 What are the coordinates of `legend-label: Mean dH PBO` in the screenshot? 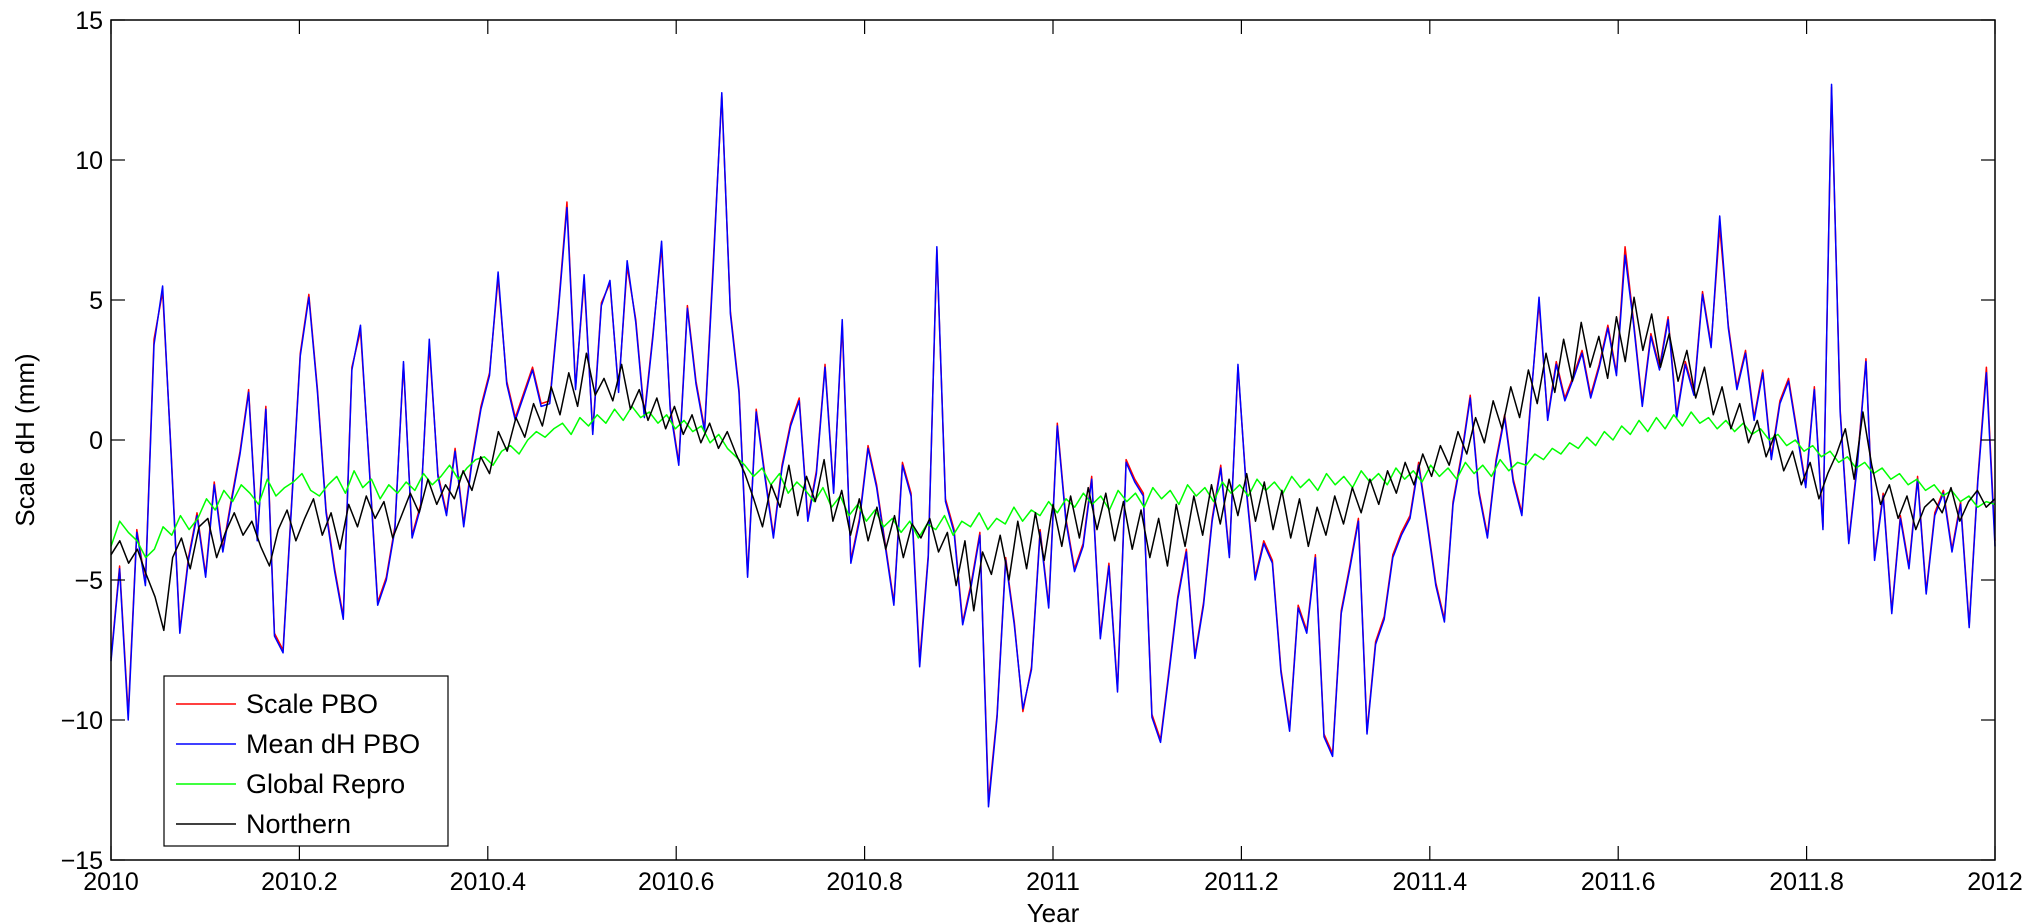 It's located at (333, 744).